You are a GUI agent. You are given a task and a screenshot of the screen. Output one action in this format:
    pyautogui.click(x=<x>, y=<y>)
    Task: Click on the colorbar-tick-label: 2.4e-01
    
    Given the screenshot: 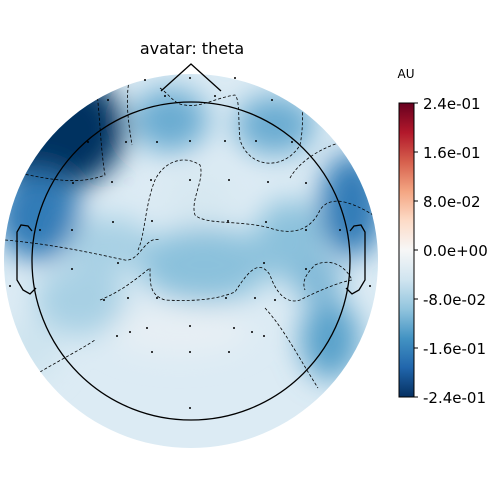 What is the action you would take?
    pyautogui.click(x=452, y=104)
    